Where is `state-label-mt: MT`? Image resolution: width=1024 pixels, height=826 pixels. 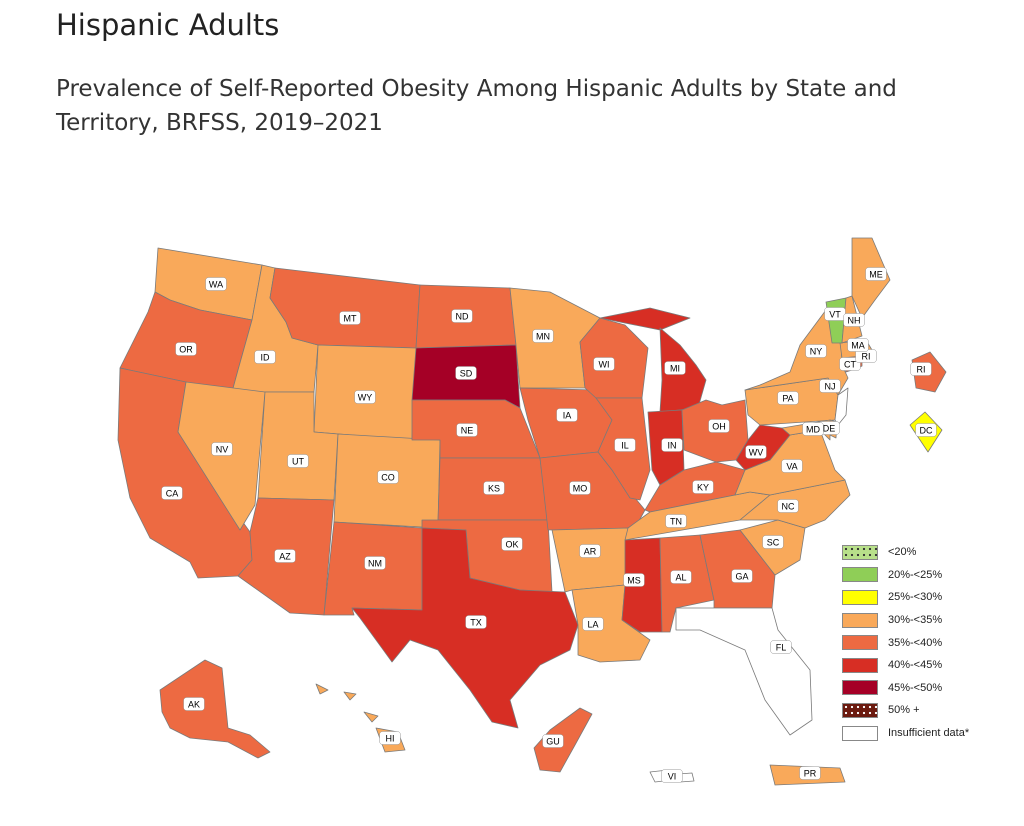 state-label-mt: MT is located at coordinates (350, 319).